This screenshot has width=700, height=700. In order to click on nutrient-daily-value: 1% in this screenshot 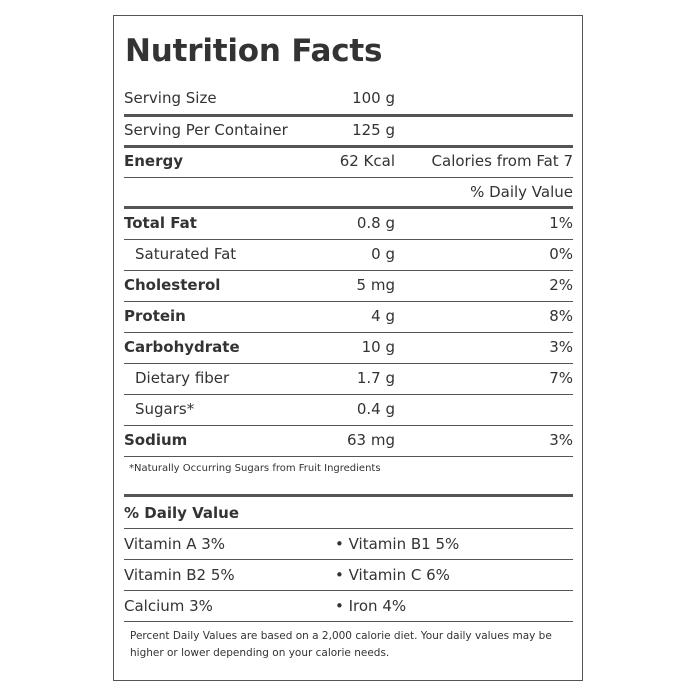, I will do `click(561, 223)`.